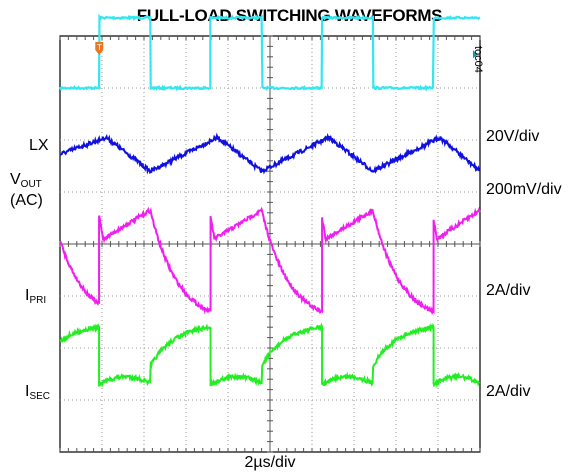  What do you see at coordinates (478, 59) in the screenshot?
I see `figure-id: toc04` at bounding box center [478, 59].